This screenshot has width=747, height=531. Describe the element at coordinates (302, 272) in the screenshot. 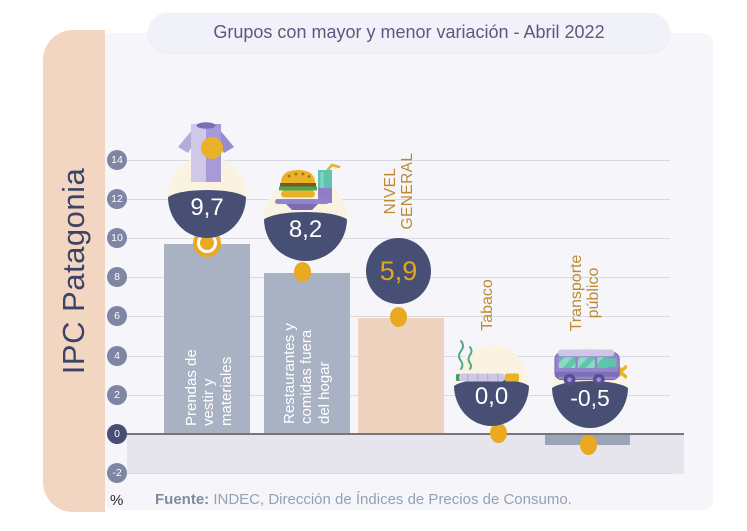

I see `bar-top-marker-restaurantes` at that location.